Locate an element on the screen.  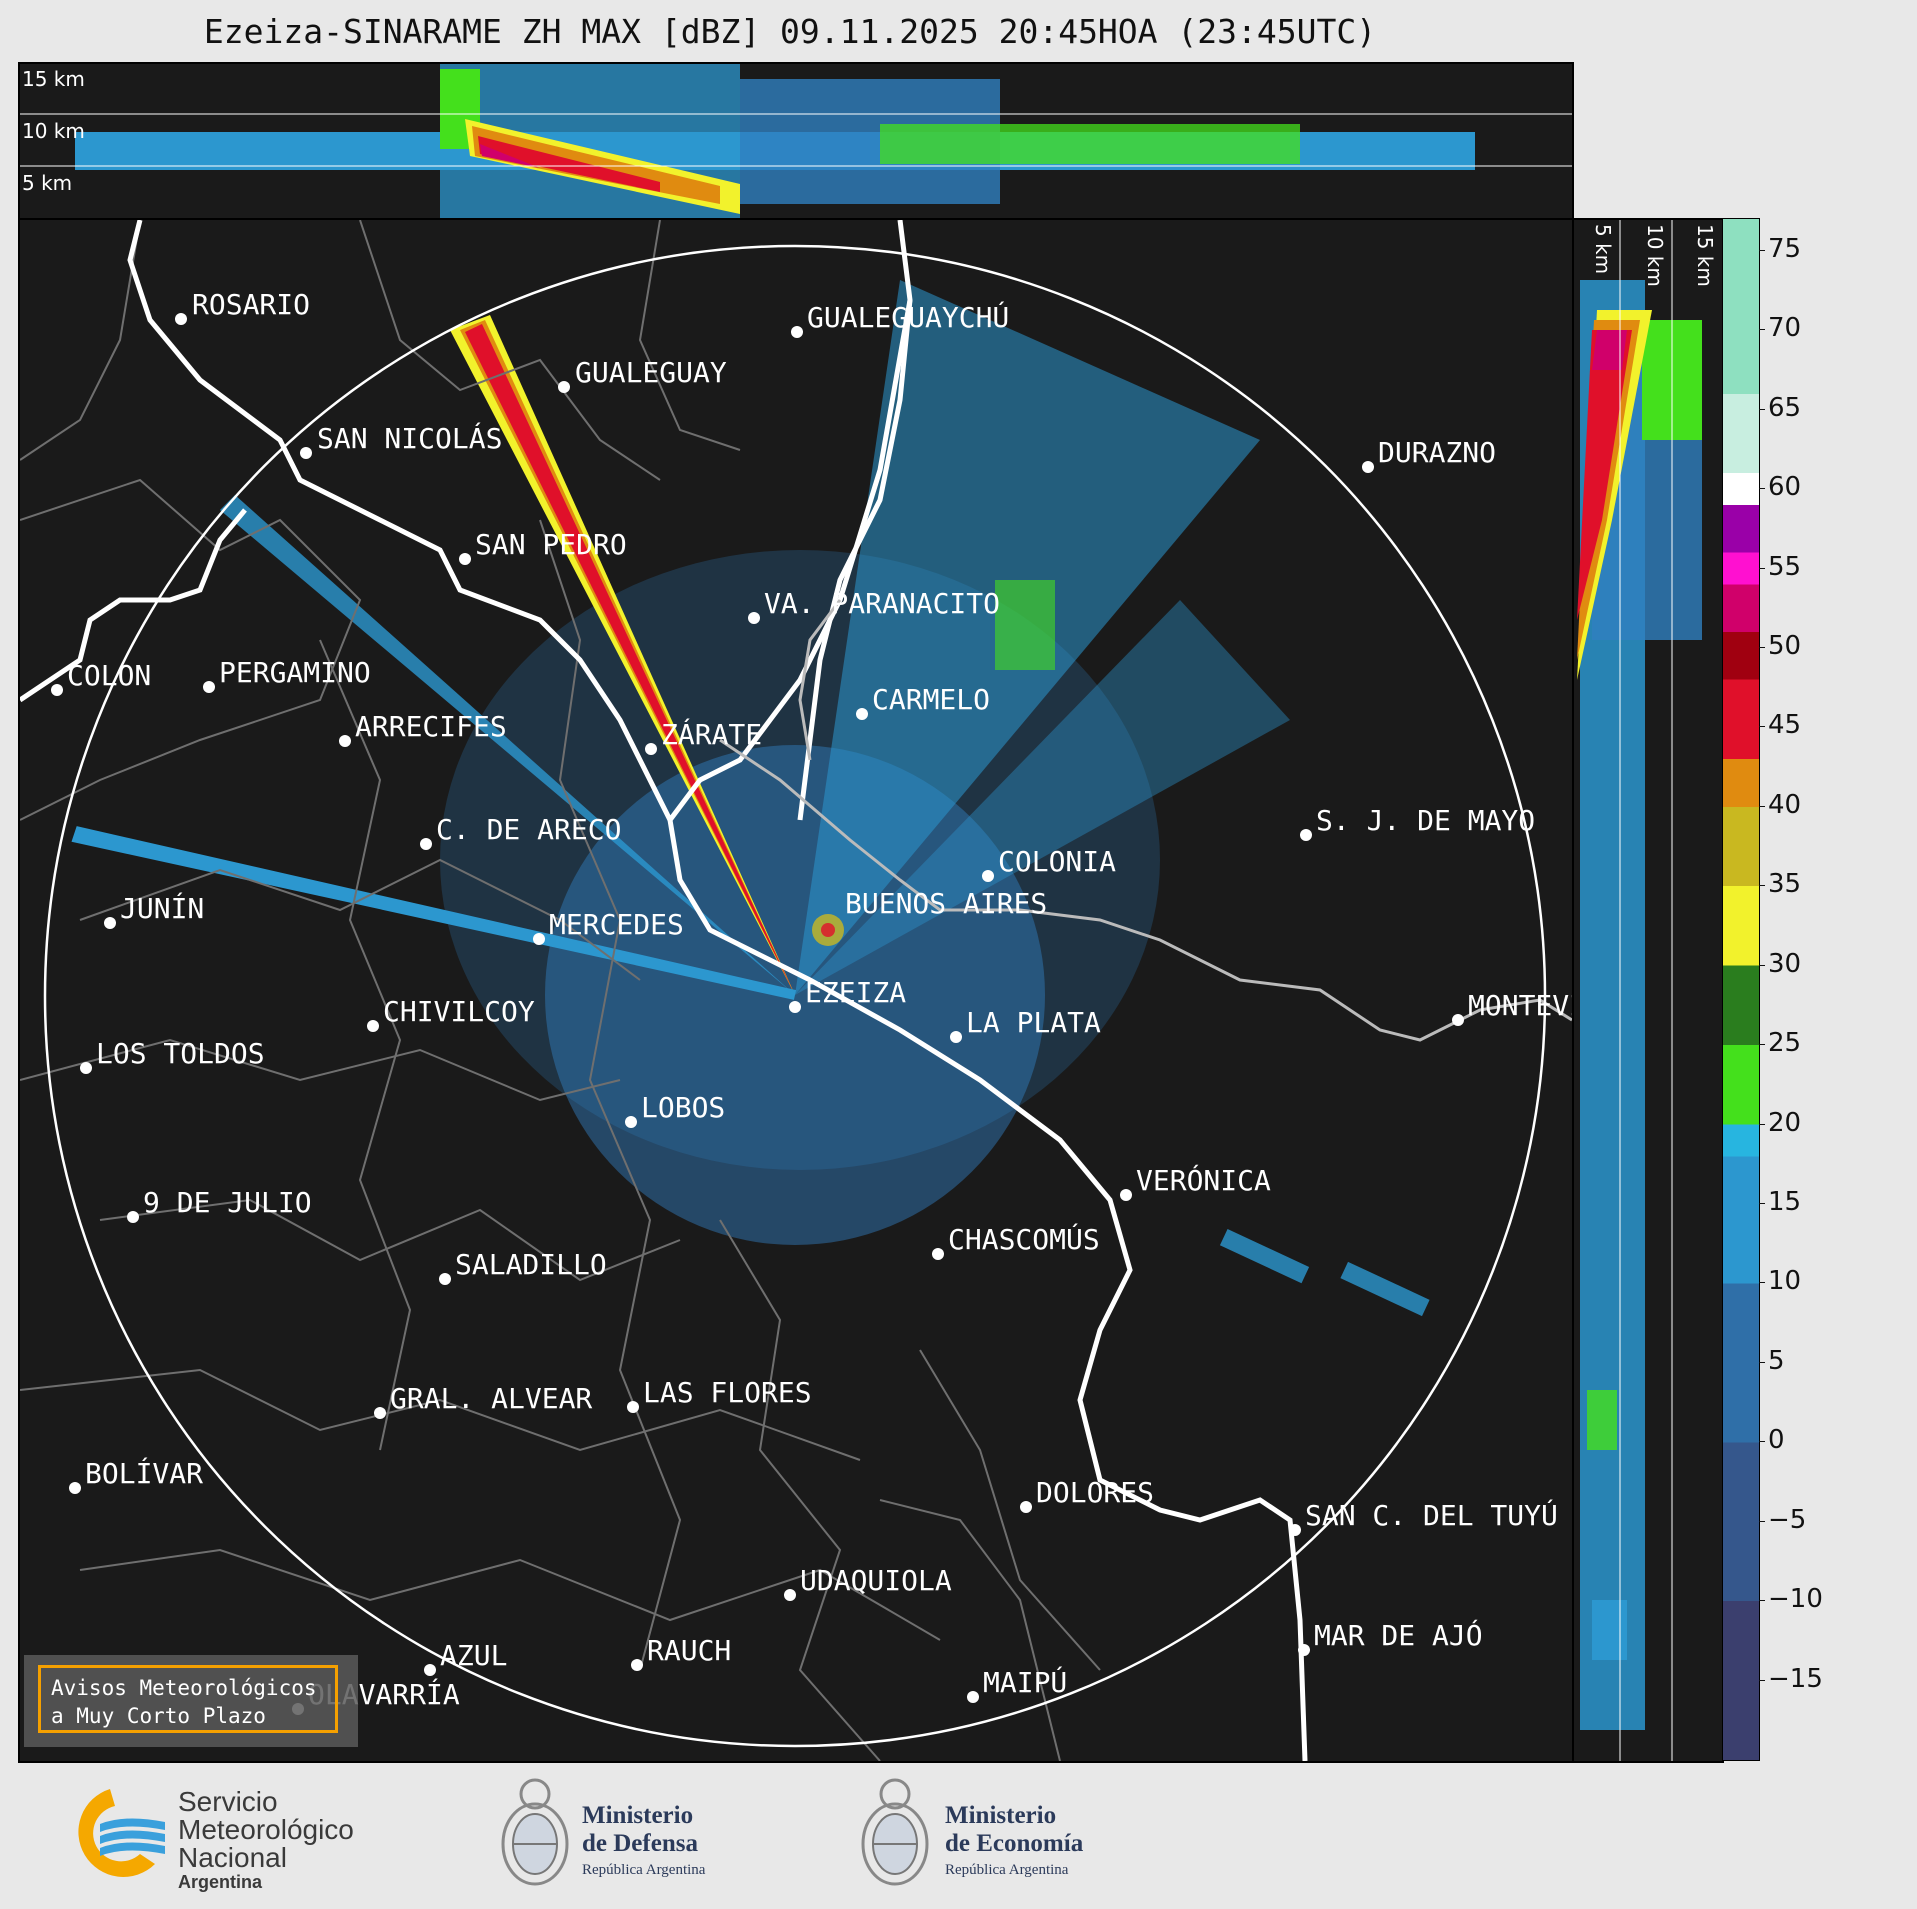
city-label-rauch: RAUCH is located at coordinates (689, 1650).